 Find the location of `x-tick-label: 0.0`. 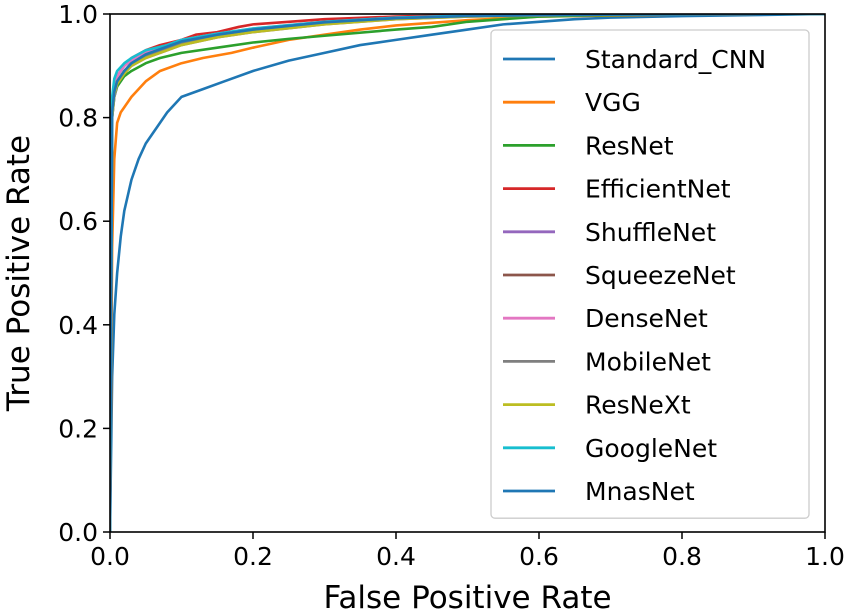

x-tick-label: 0.0 is located at coordinates (110, 556).